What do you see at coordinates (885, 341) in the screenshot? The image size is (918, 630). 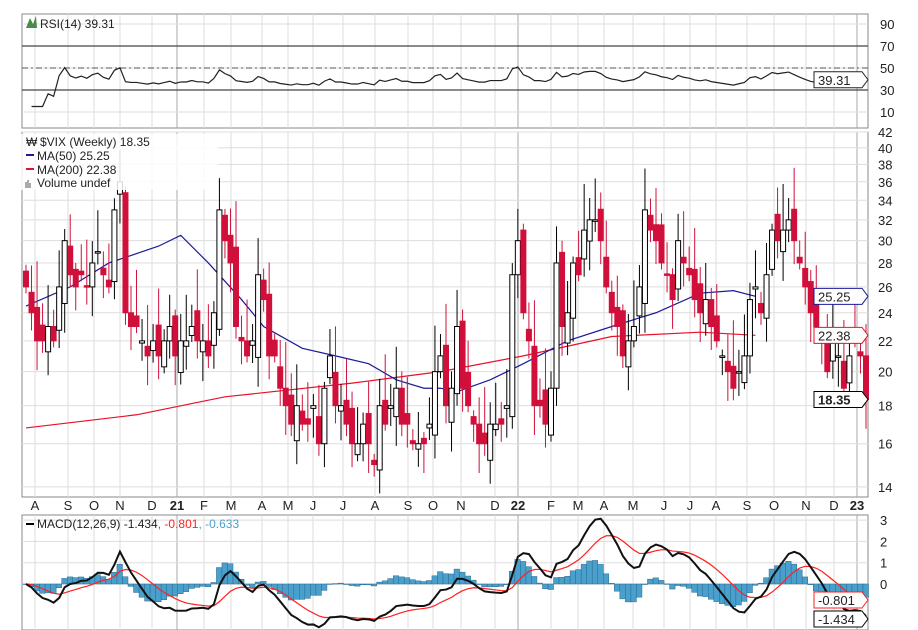 I see `price-tick: 22` at bounding box center [885, 341].